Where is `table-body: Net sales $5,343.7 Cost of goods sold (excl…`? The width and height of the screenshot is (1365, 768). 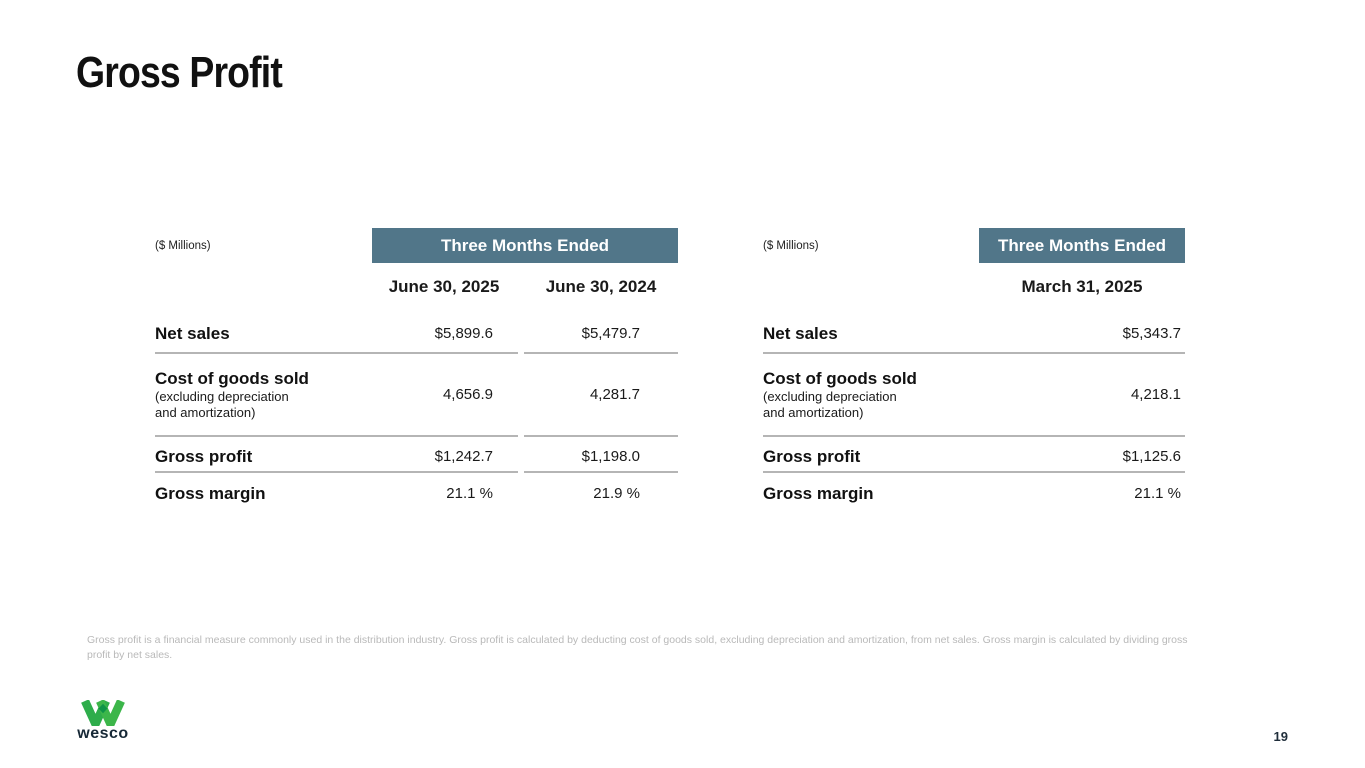 table-body: Net sales $5,343.7 Cost of goods sold (excl… is located at coordinates (974, 404).